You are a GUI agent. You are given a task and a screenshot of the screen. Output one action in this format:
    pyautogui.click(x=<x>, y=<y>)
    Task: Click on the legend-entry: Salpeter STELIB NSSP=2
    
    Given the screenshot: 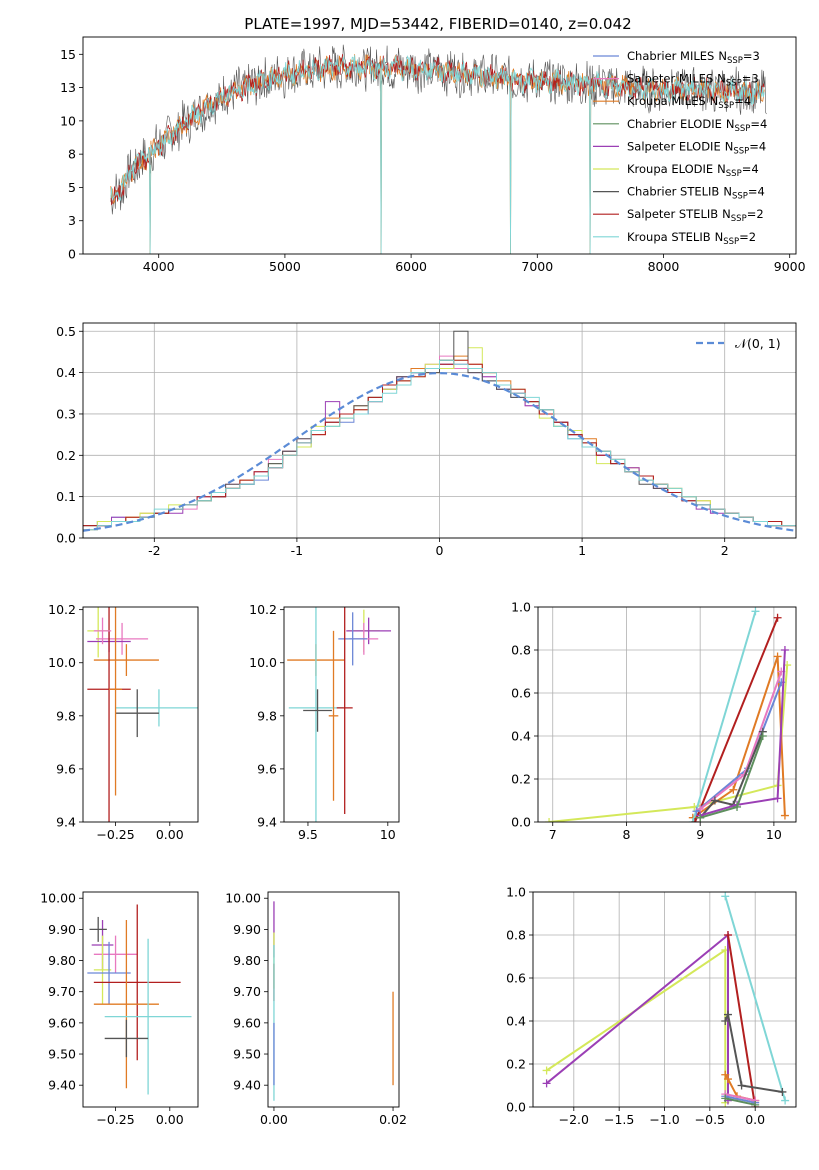 What is the action you would take?
    pyautogui.click(x=695, y=215)
    